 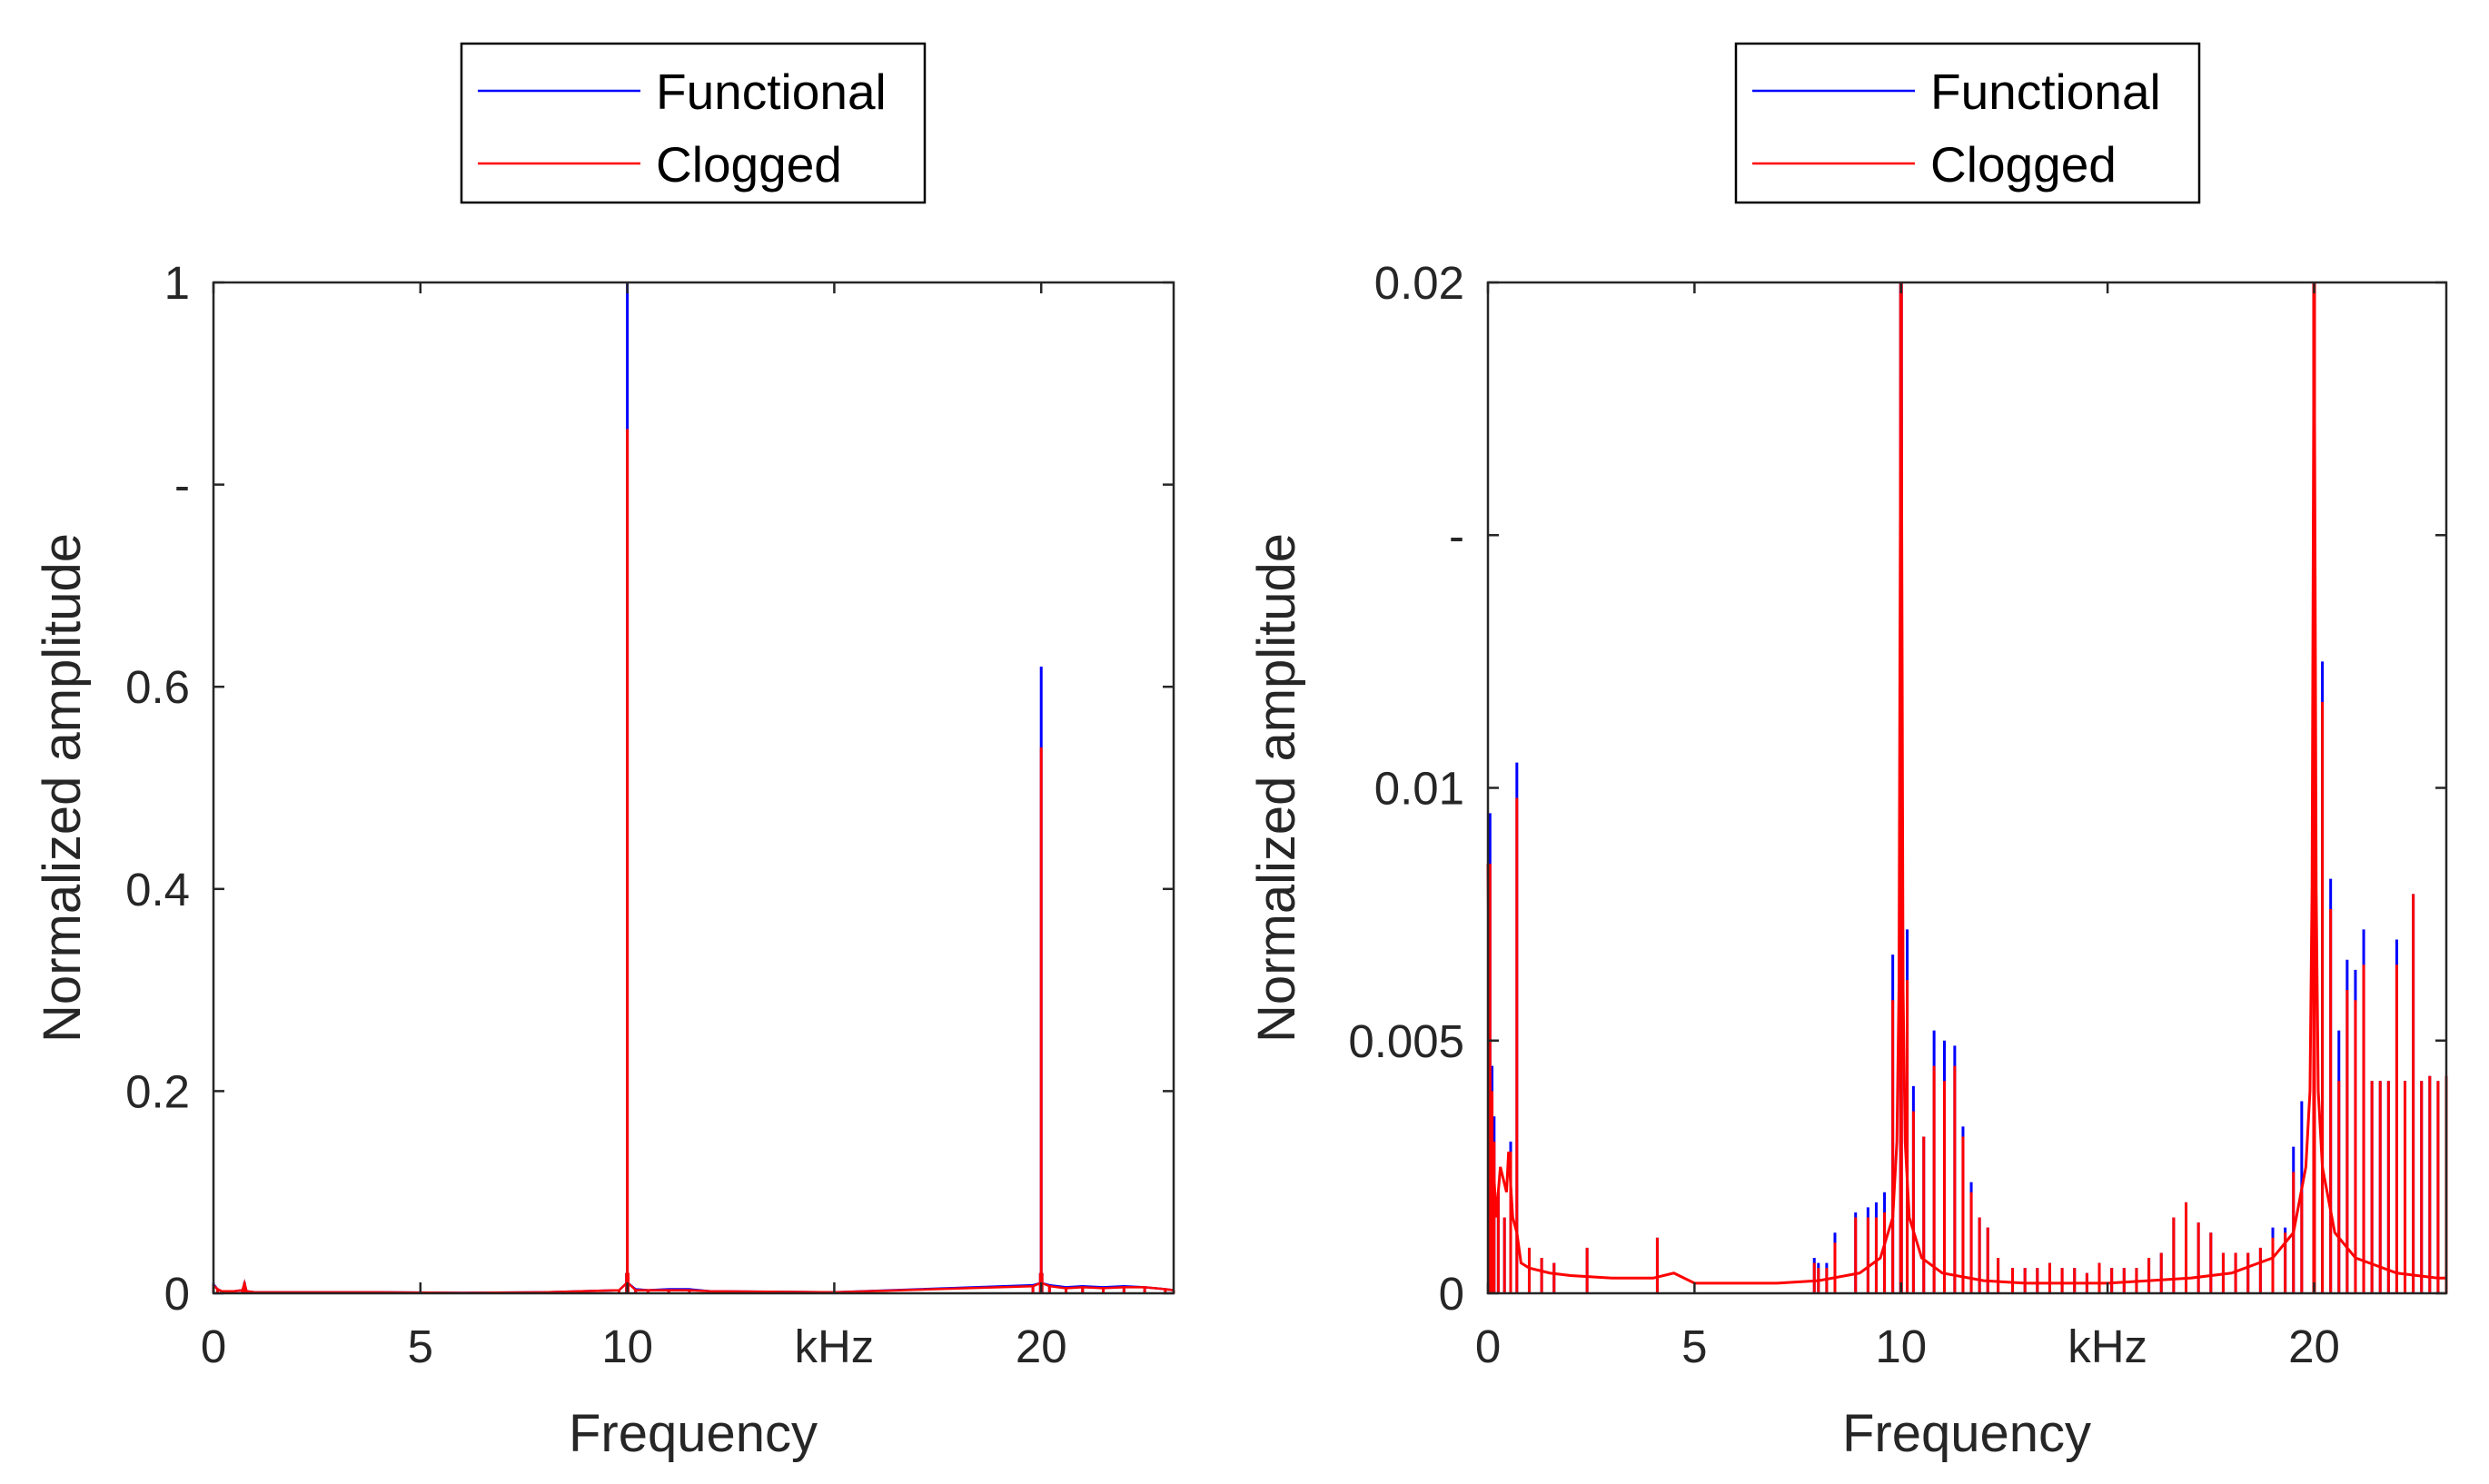 I want to click on left-legend: Functional Clogged, so click(x=693, y=123).